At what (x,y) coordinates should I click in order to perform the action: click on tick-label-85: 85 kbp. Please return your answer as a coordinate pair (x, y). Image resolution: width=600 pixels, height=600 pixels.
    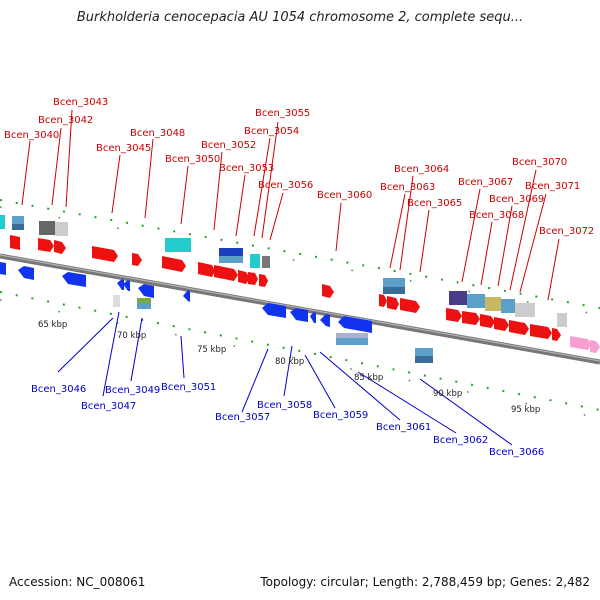
    Looking at the image, I should click on (369, 378).